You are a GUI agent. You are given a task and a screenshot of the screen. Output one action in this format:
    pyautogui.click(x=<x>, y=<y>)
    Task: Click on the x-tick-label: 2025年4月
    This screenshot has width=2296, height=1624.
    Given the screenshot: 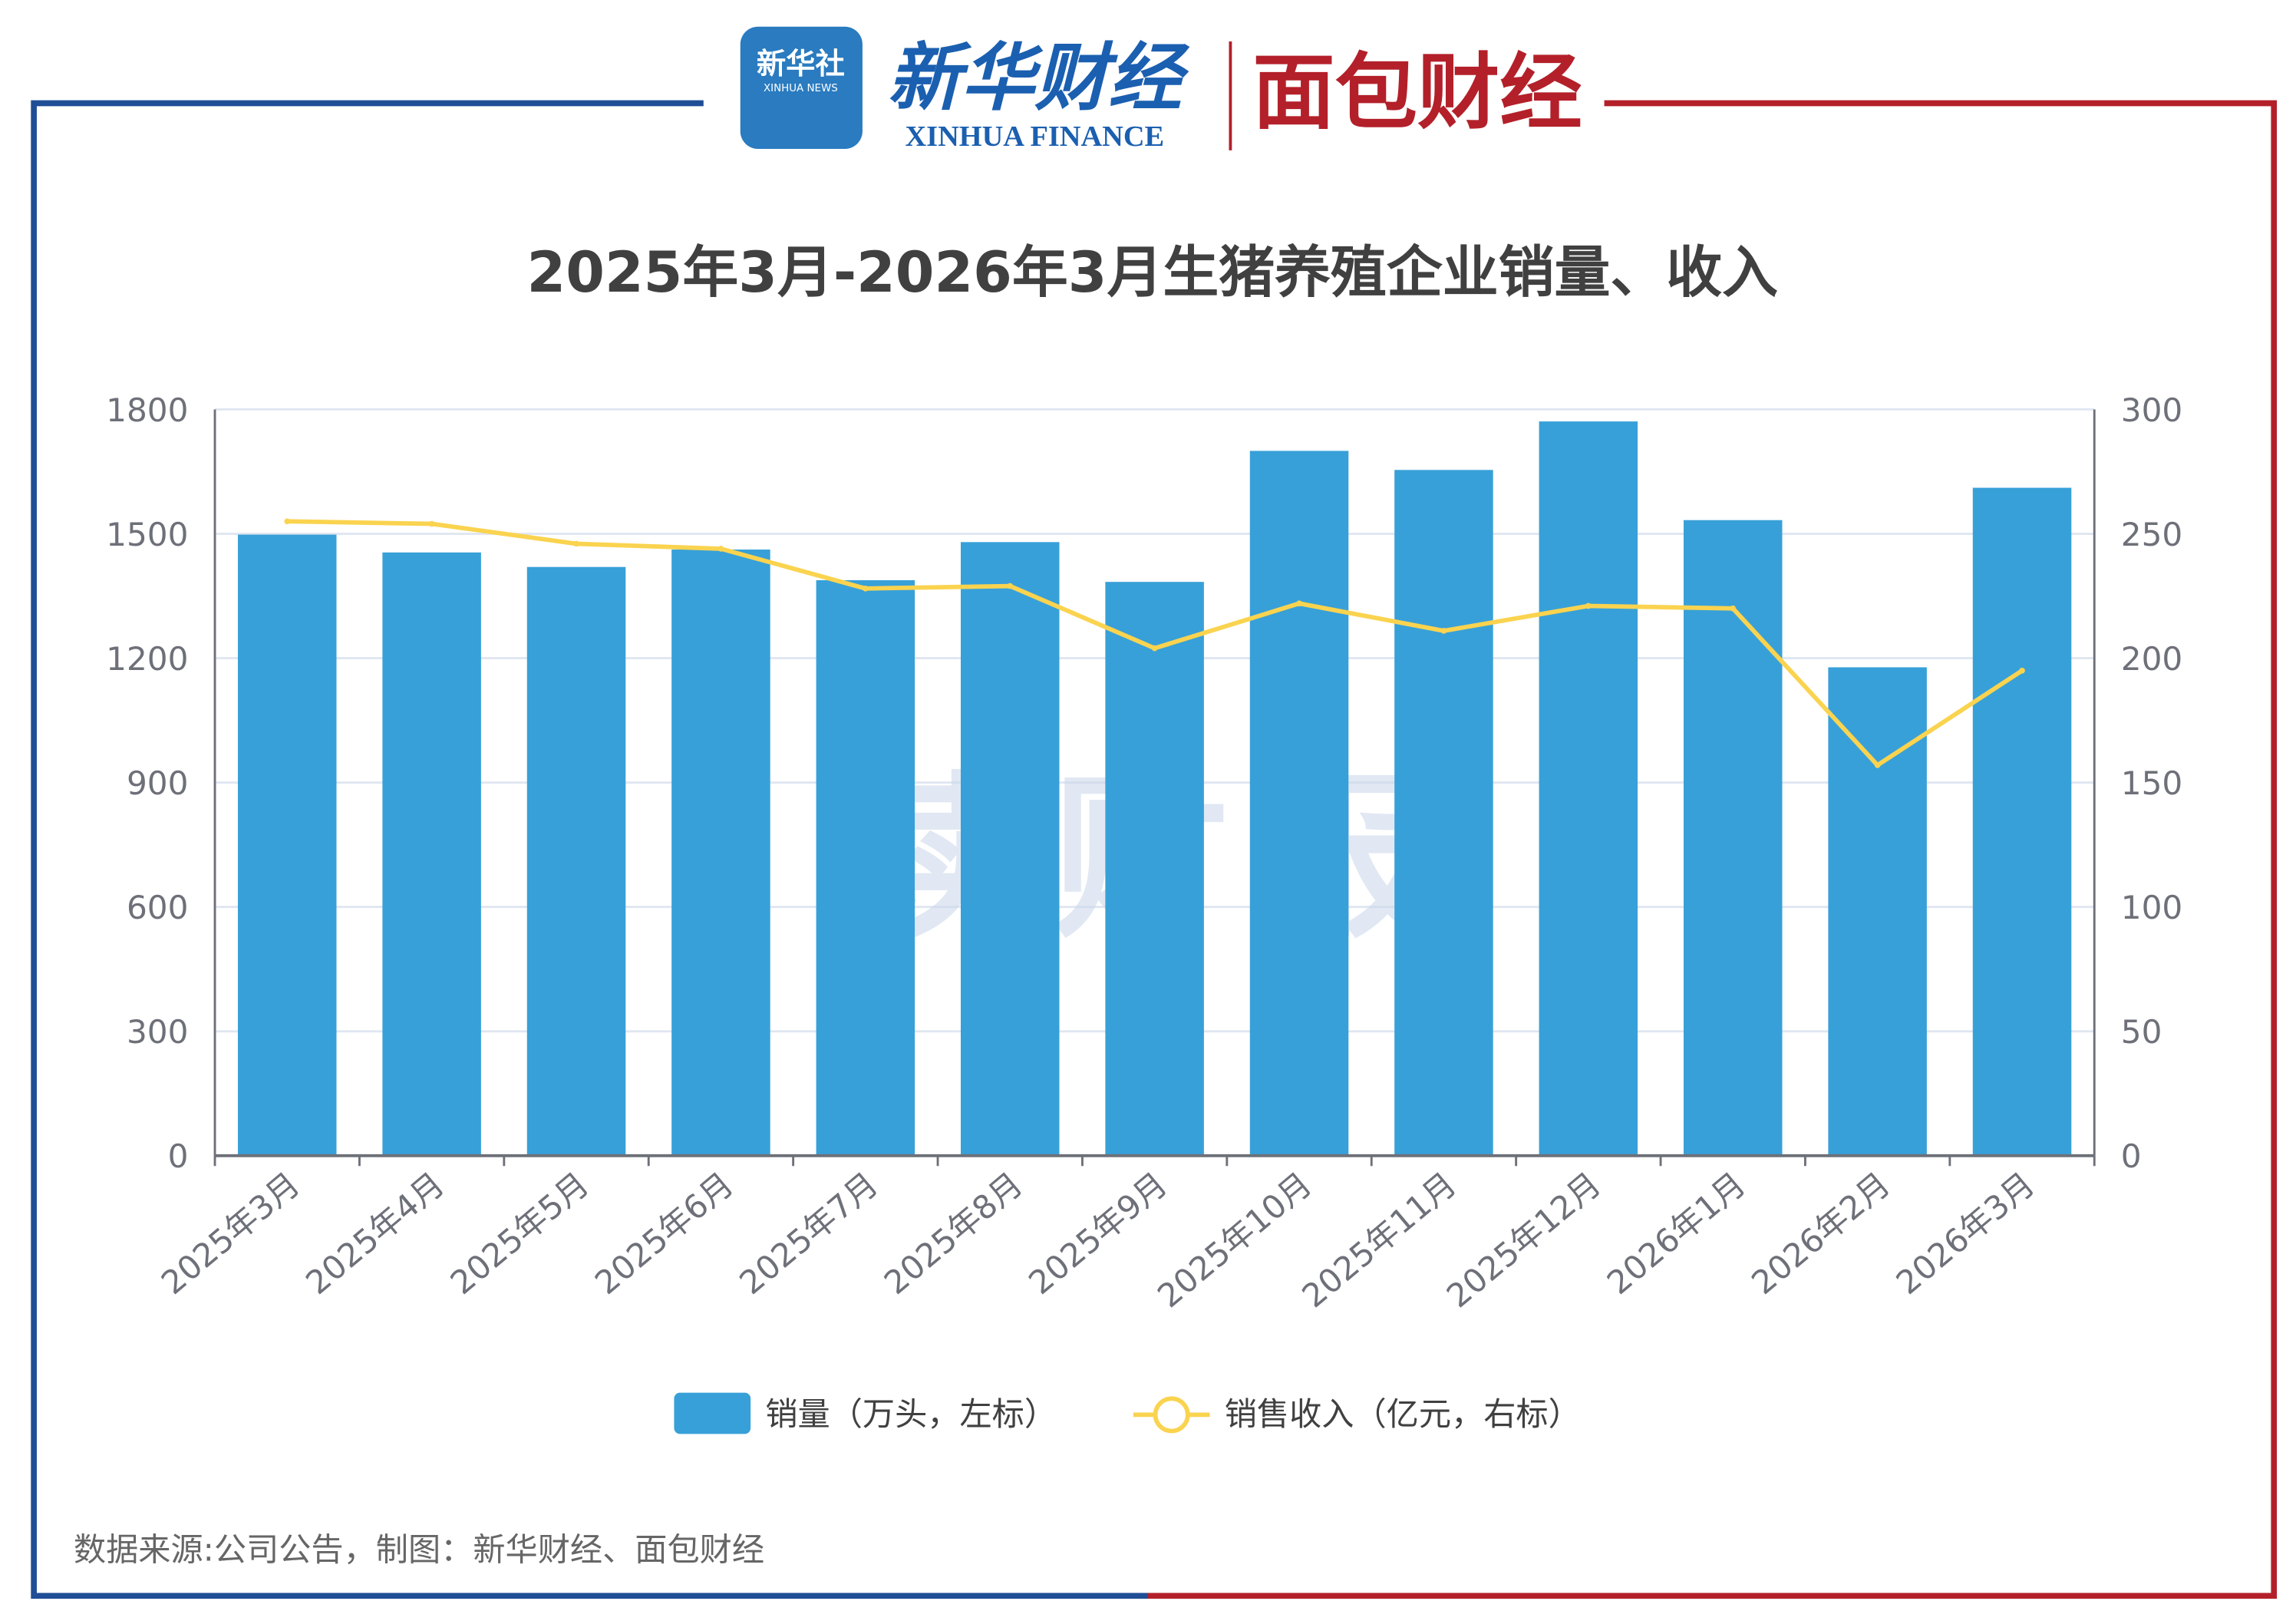 What is the action you would take?
    pyautogui.click(x=375, y=1233)
    